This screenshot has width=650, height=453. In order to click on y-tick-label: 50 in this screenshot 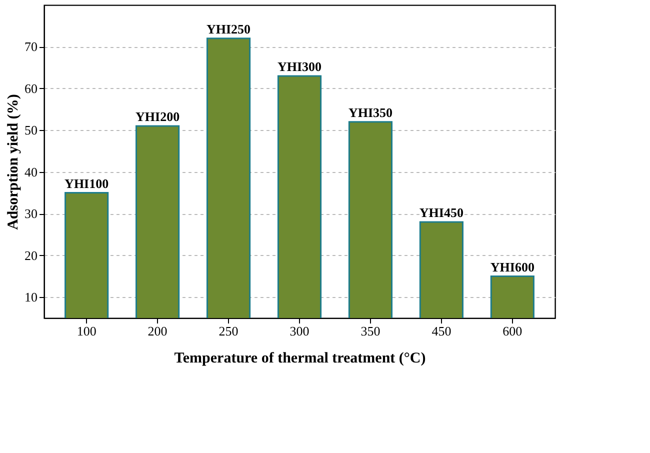, I will do `click(31, 130)`.